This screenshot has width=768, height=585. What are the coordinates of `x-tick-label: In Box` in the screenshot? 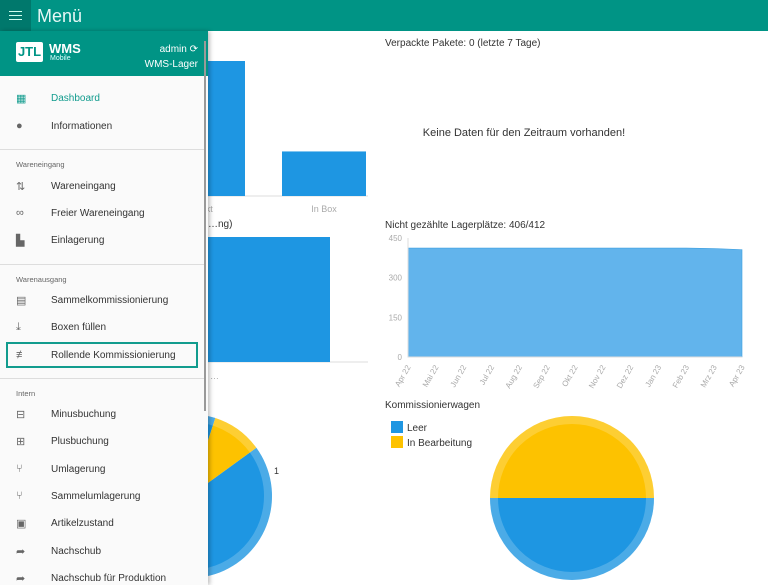 It's located at (324, 209).